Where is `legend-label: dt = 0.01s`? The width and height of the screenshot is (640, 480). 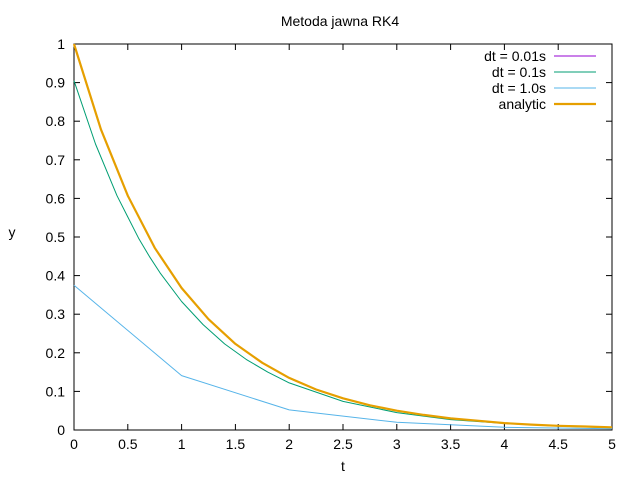
legend-label: dt = 0.01s is located at coordinates (515, 56).